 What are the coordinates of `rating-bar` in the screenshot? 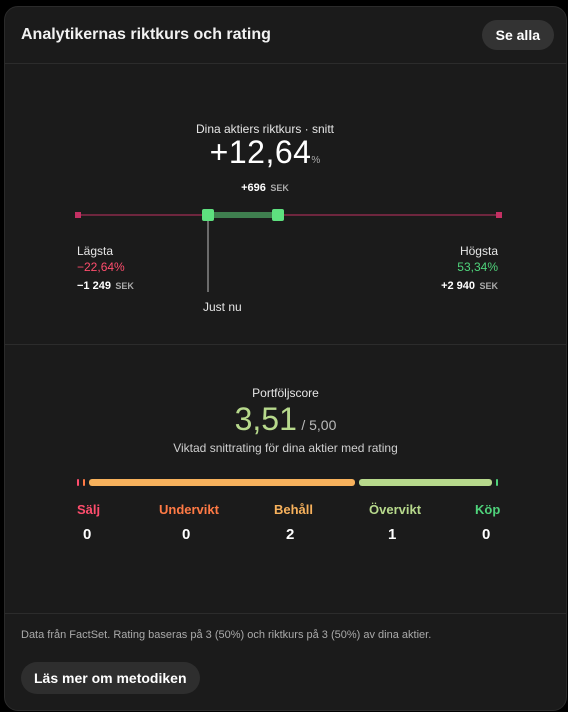 It's located at (287, 482).